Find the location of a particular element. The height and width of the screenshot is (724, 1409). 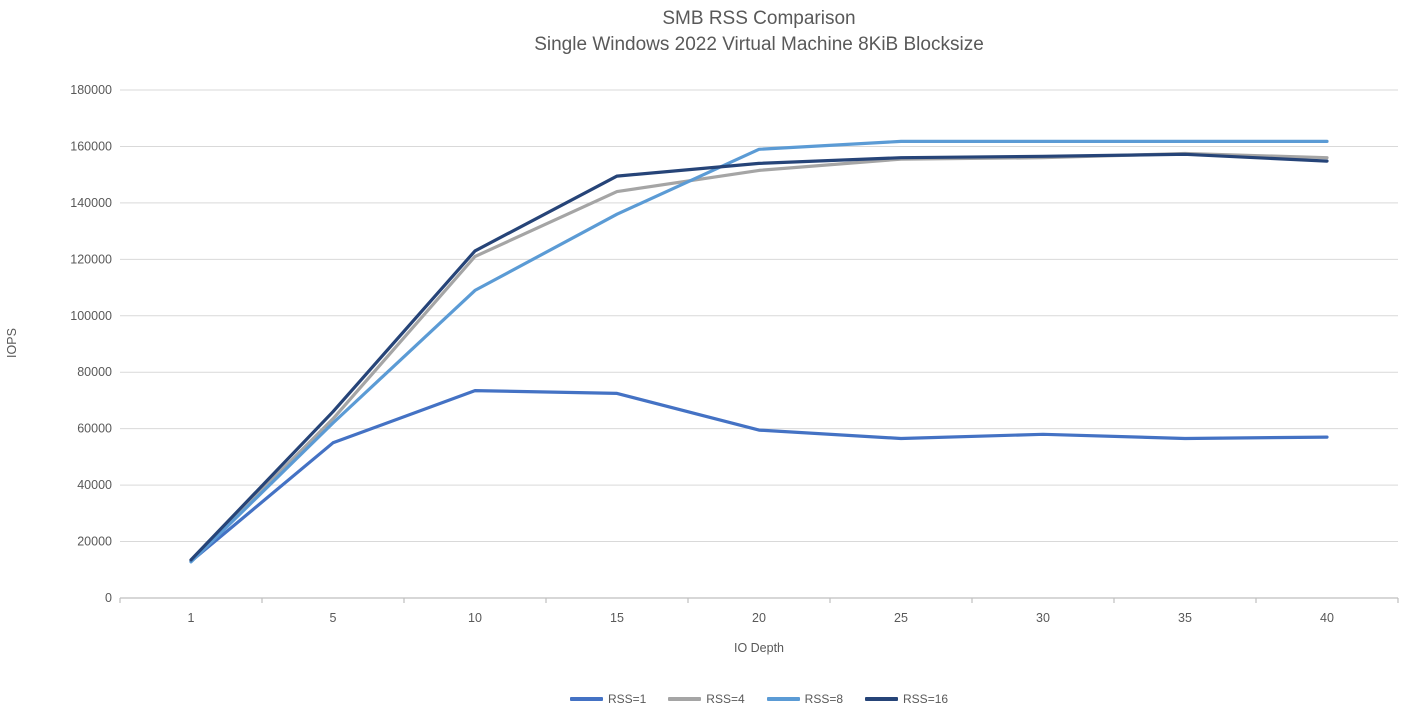

y-tick-label: 60000 is located at coordinates (94, 429).